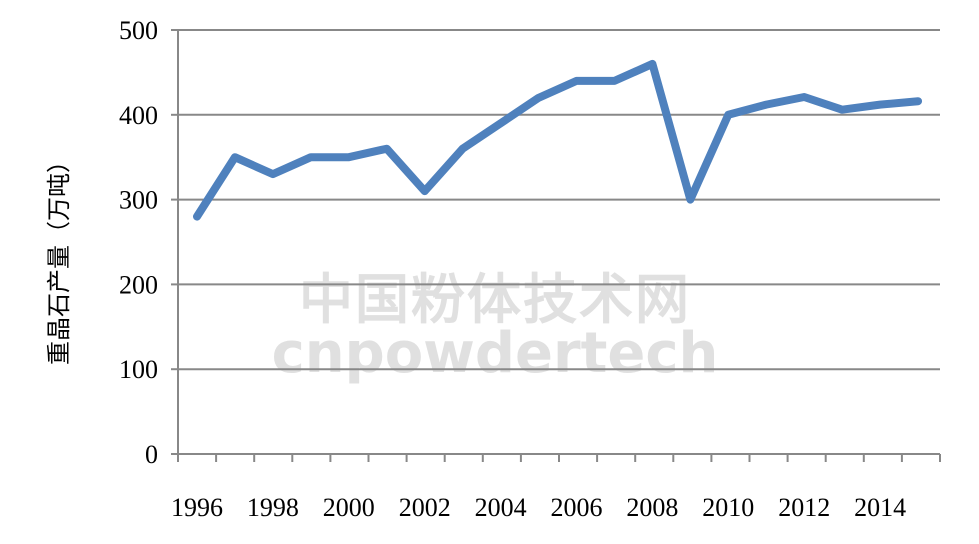  I want to click on y-axis-title: 重晶石产量（万吨）, so click(59, 257).